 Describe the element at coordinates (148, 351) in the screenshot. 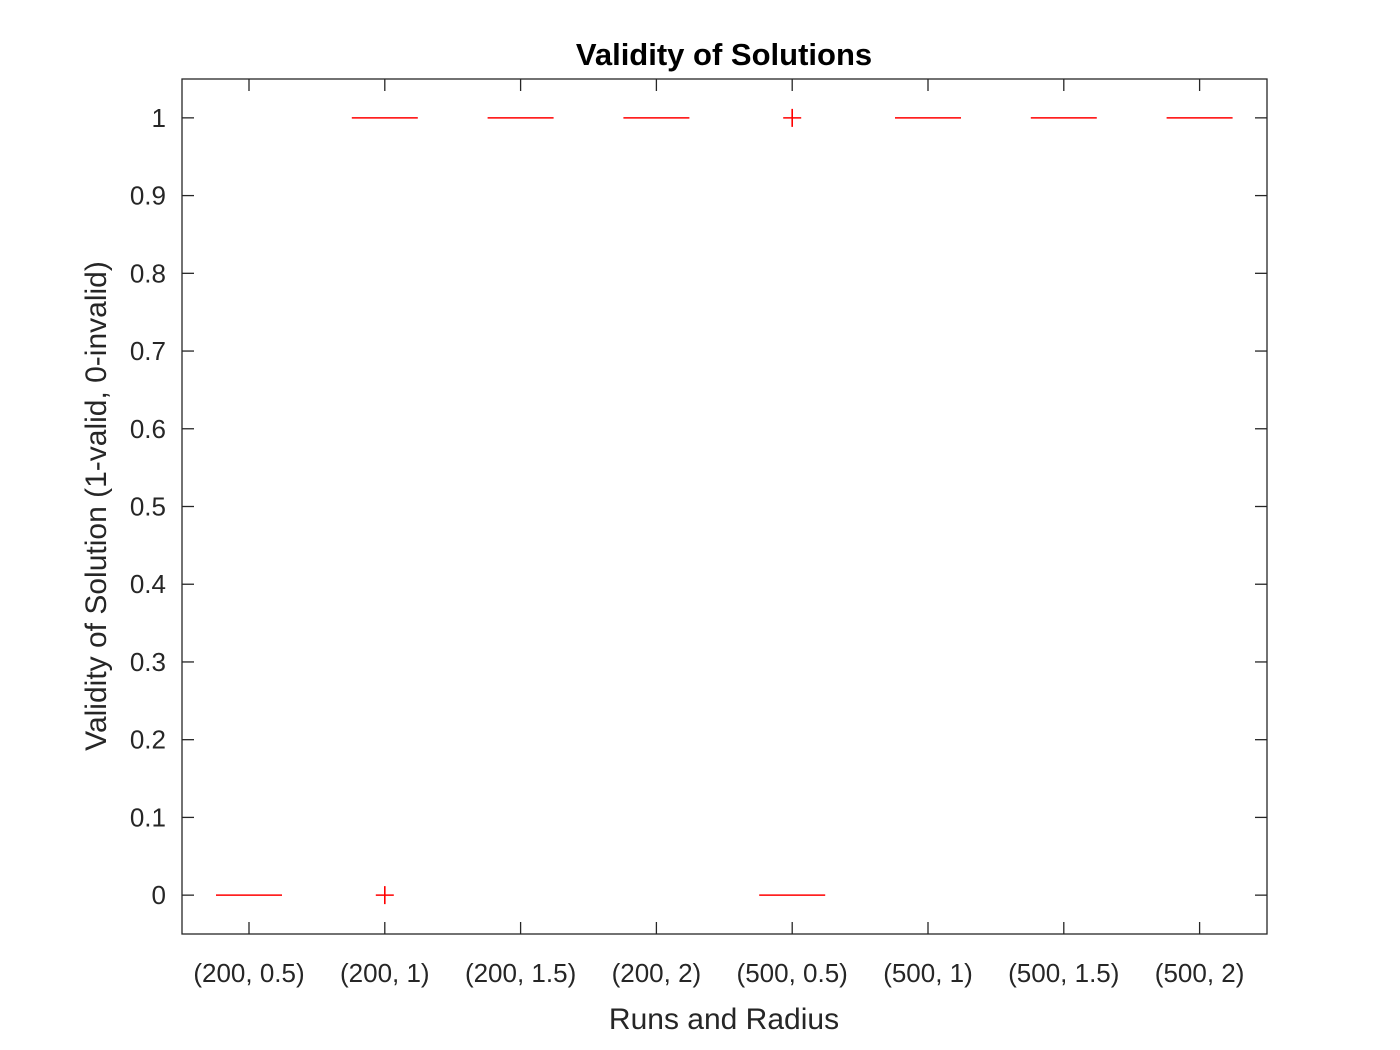

I see `y-tick-label: 0.7` at that location.